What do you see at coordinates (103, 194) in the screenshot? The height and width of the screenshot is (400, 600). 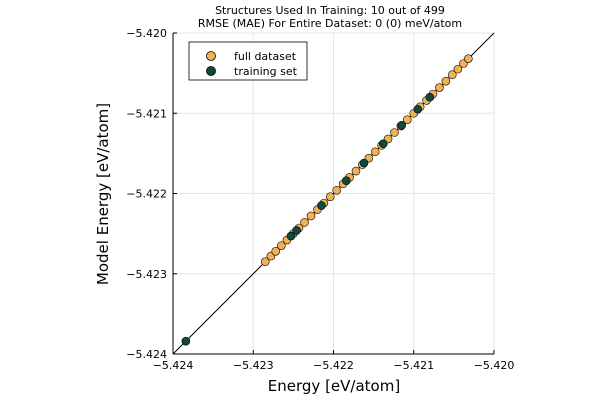 I see `y-axis-label: Model Energy [eV/atom]` at bounding box center [103, 194].